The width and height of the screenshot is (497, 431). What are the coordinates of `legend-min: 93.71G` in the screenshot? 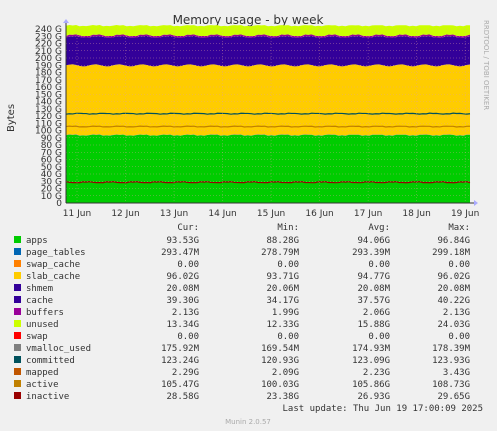 It's located at (282, 277).